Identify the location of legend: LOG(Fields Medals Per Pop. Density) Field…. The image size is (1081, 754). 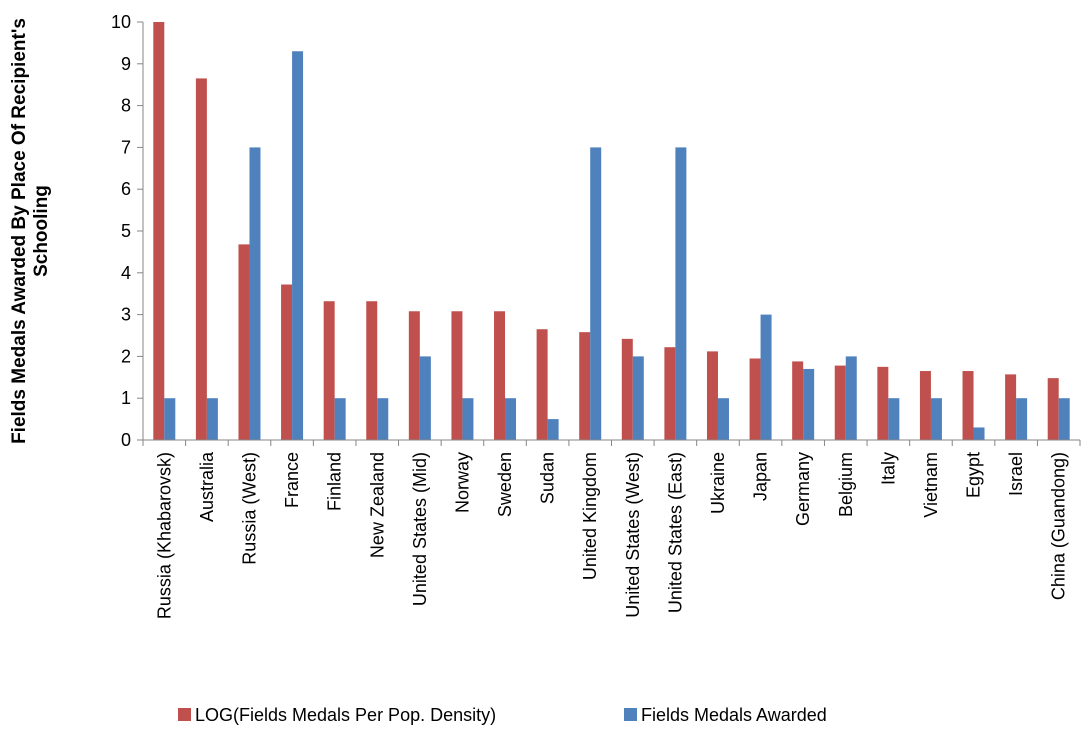
(502, 715).